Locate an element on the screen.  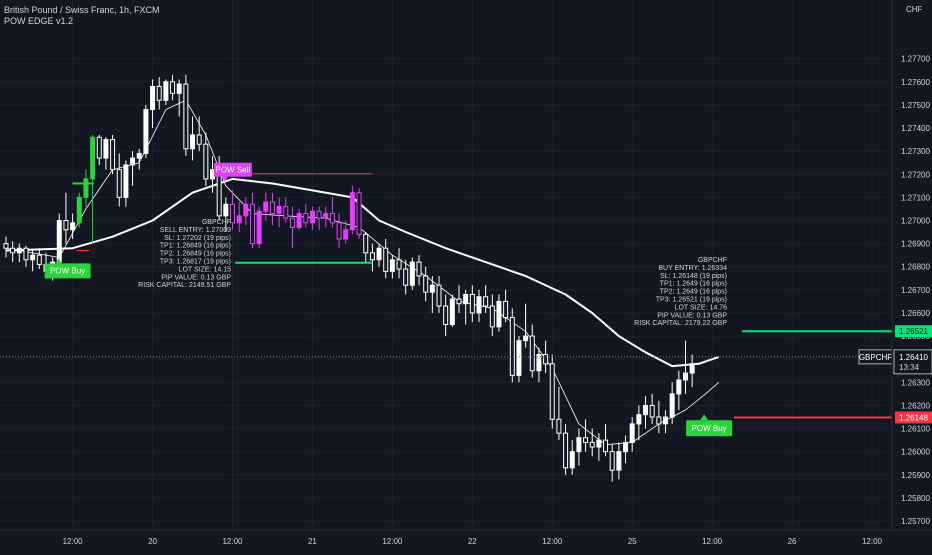
buy-signal-label-2: POW Buy is located at coordinates (709, 425).